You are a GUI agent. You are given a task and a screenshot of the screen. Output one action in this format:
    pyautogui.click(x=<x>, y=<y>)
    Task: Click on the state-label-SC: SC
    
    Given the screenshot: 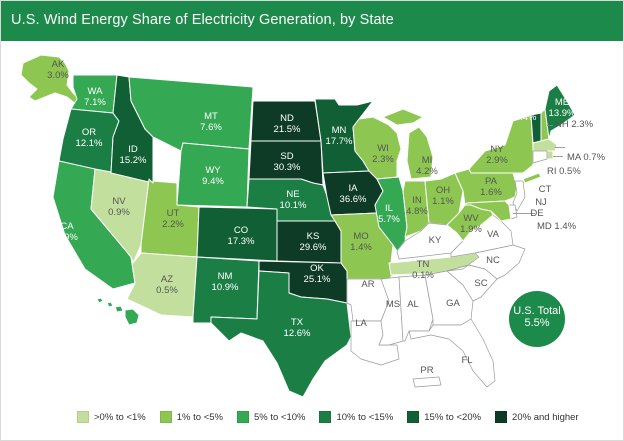 What is the action you would take?
    pyautogui.click(x=480, y=283)
    